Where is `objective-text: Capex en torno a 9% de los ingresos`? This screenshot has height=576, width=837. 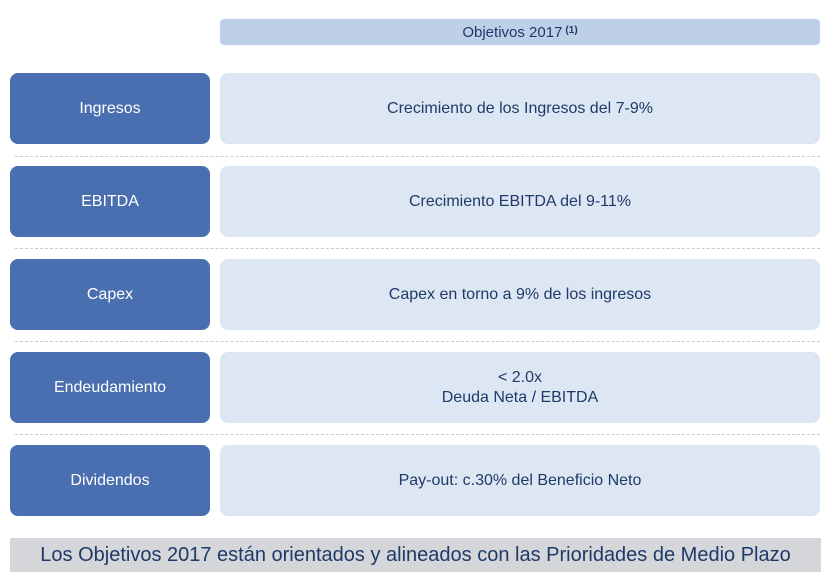 objective-text: Capex en torno a 9% de los ingresos is located at coordinates (520, 294).